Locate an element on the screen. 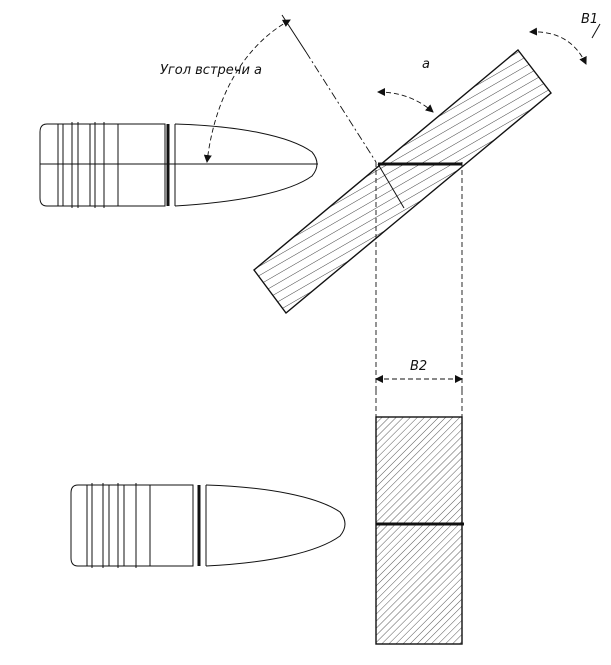  b1-annotation: B1 is located at coordinates (565, 38).